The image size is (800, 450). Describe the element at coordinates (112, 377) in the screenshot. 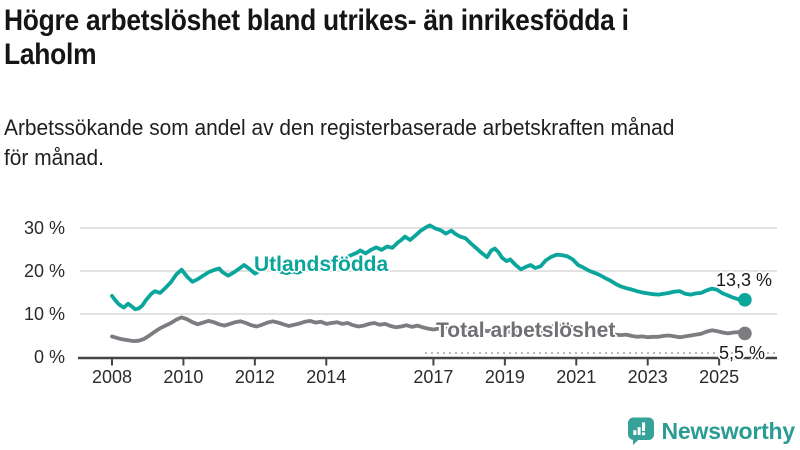

I see `x-axis-label-2008: 2008` at that location.